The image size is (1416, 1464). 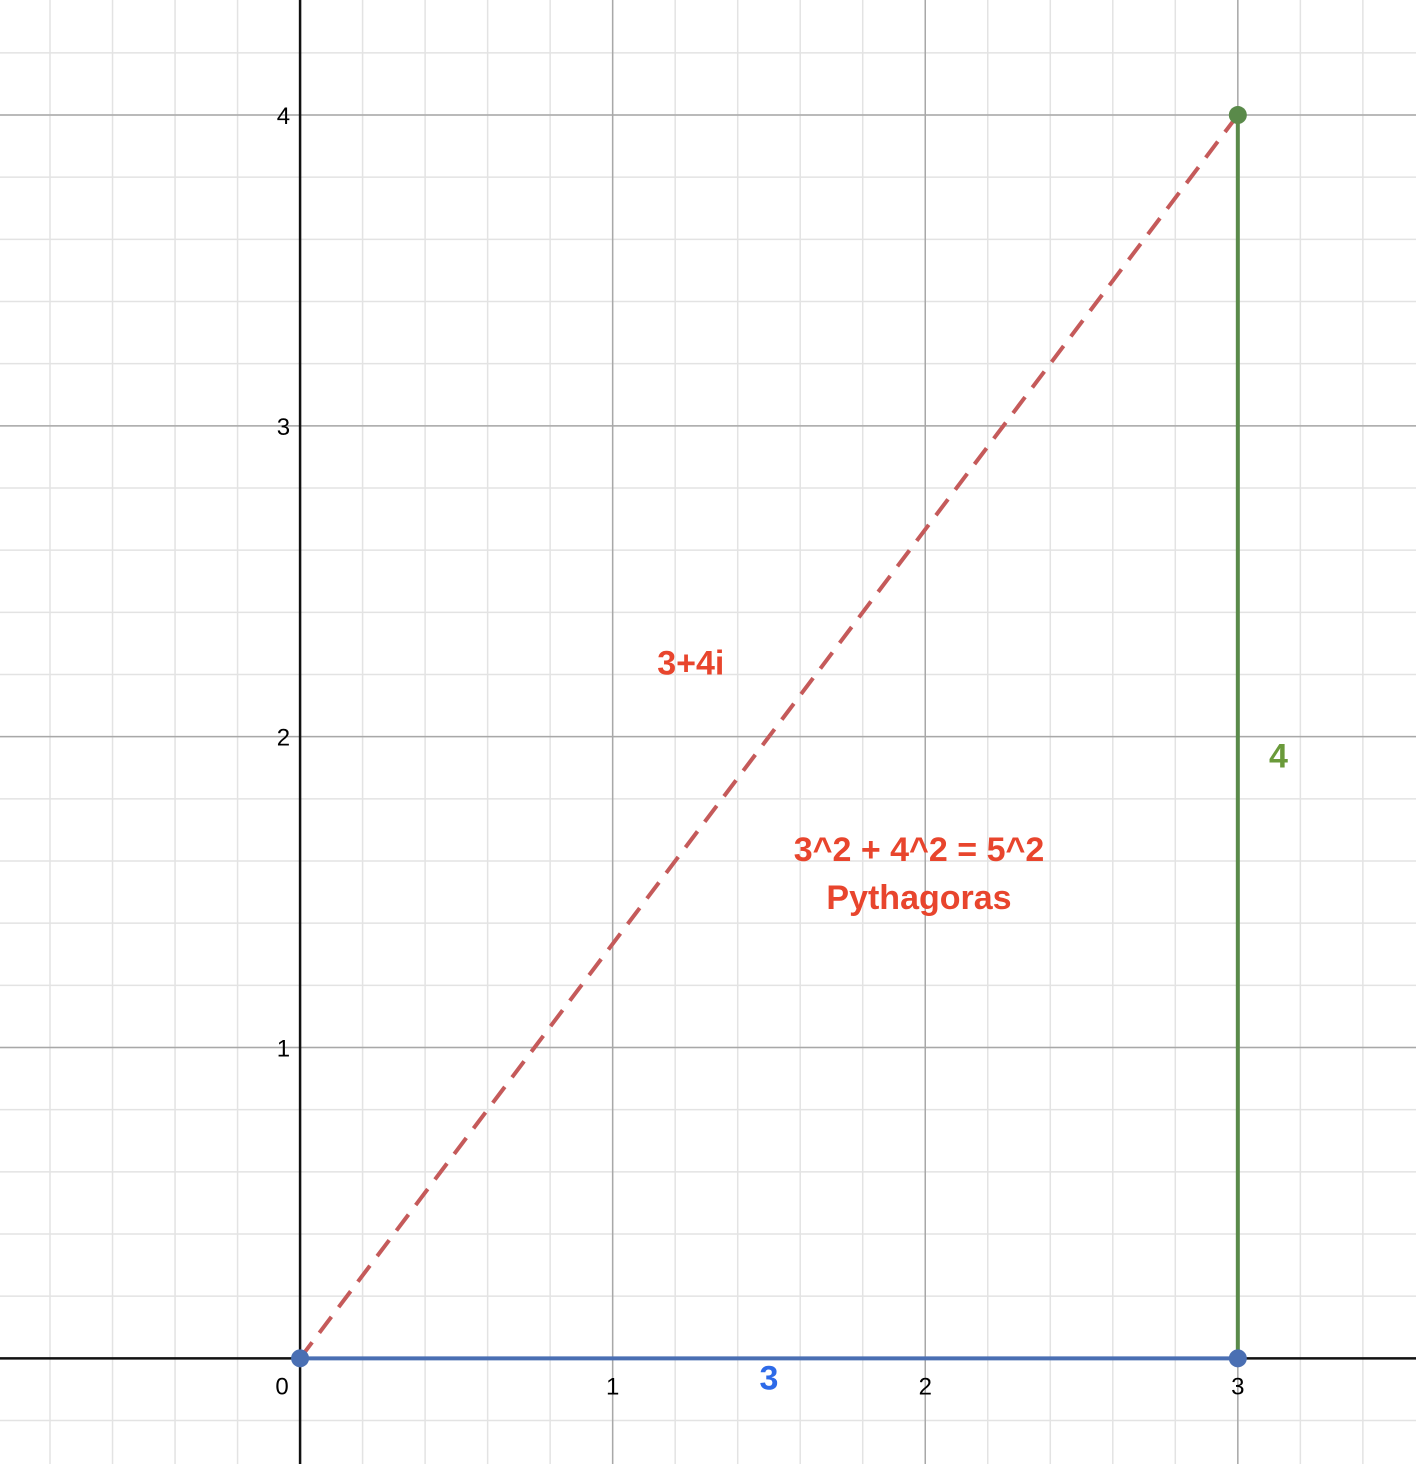 What do you see at coordinates (612, 1386) in the screenshot?
I see `x-tick-label: 1` at bounding box center [612, 1386].